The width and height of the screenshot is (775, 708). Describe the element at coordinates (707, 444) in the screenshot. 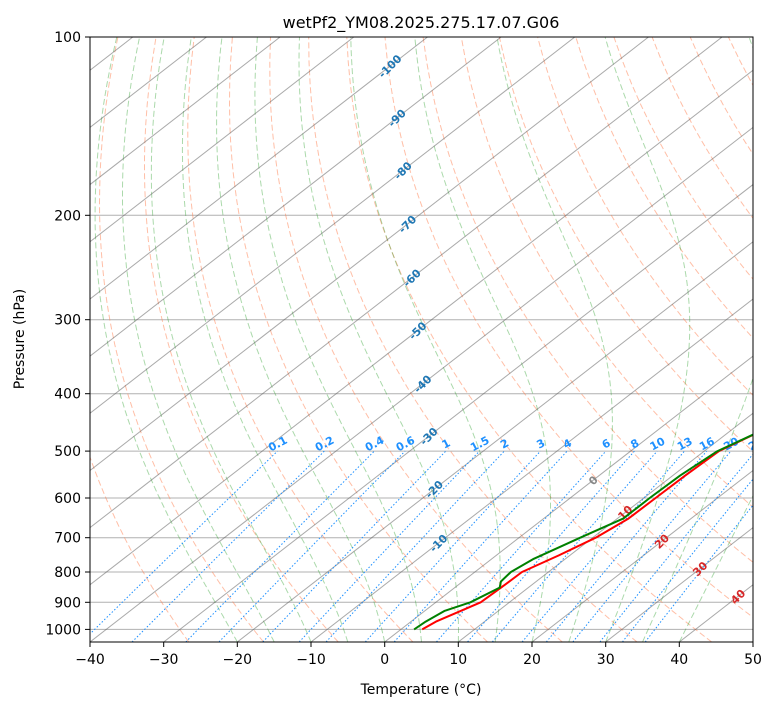

I see `mixing-ratio-label: 16` at that location.